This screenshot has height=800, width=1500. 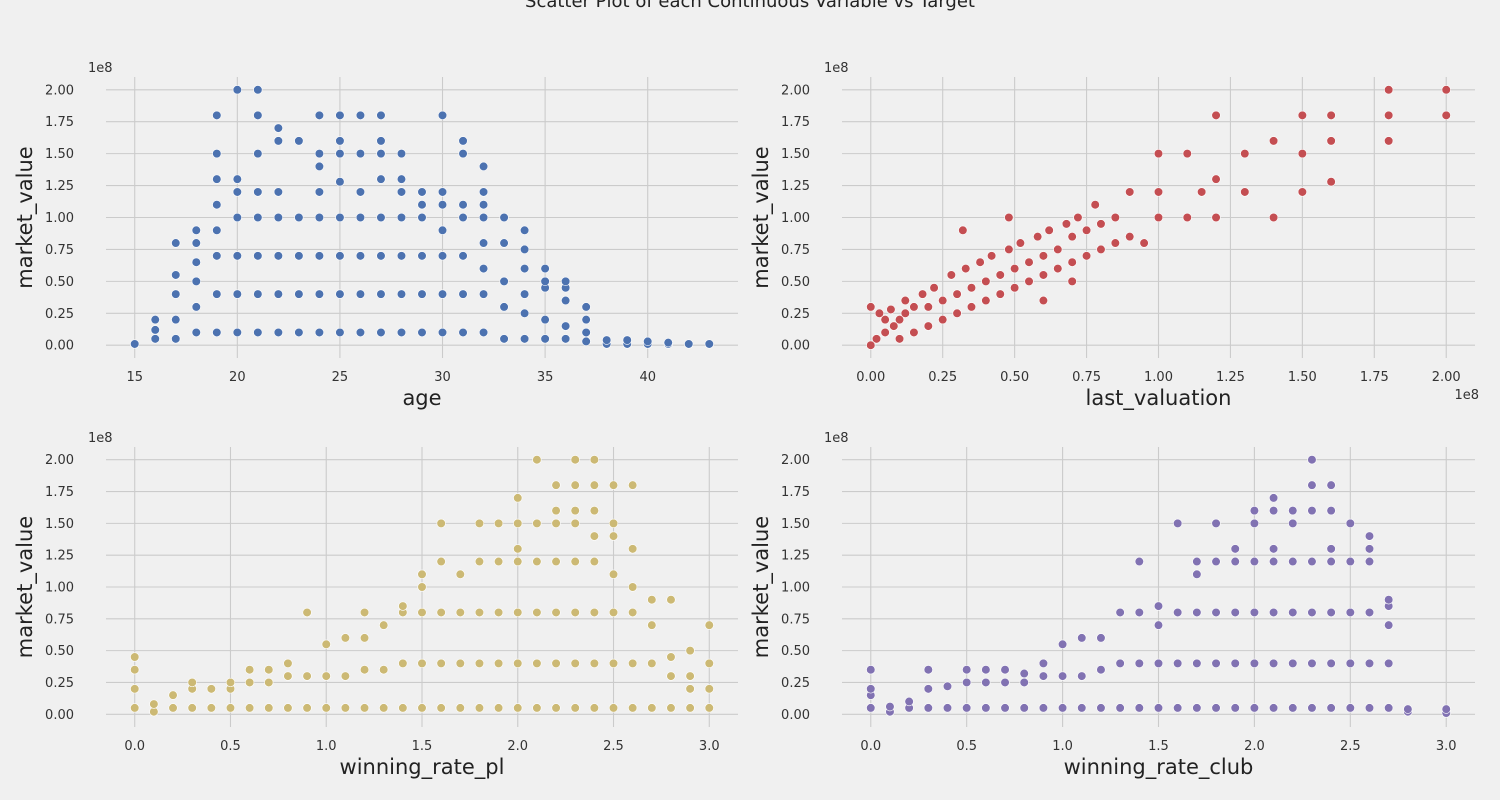 What do you see at coordinates (795, 556) in the screenshot?
I see `y-tick-label: 1.25` at bounding box center [795, 556].